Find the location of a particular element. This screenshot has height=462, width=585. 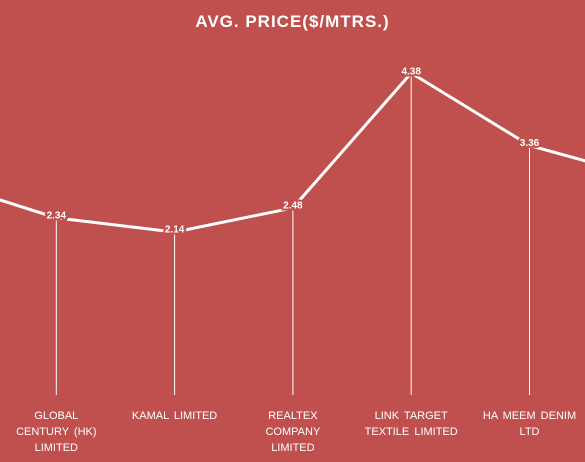

x-tick-label: REALTEX COMPANY LIMITED is located at coordinates (293, 432).